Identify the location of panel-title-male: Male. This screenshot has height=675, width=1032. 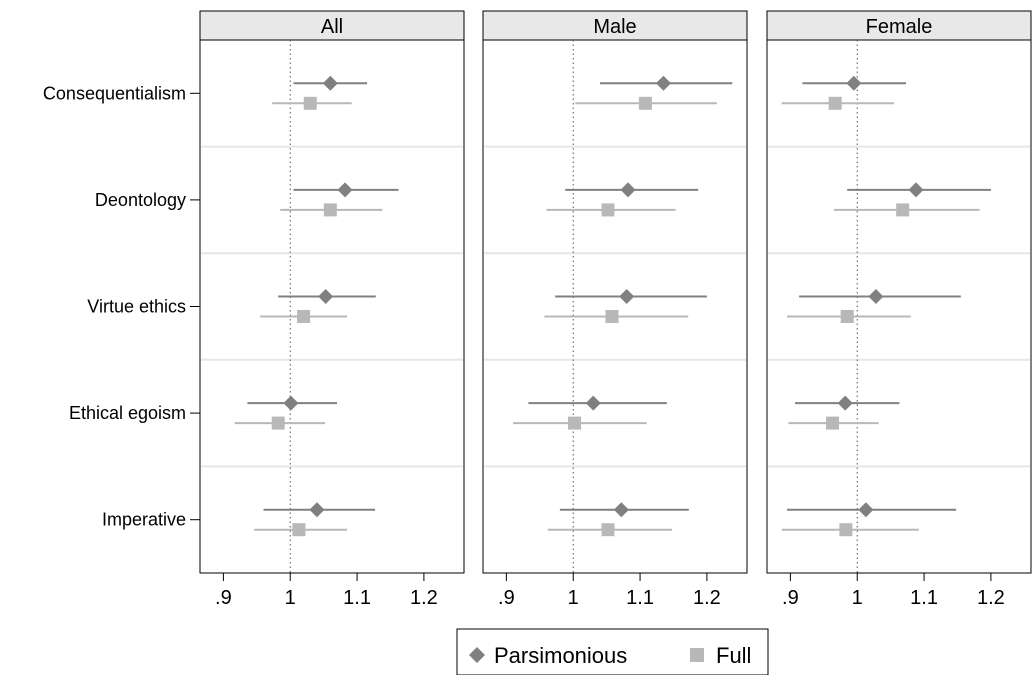
(614, 27).